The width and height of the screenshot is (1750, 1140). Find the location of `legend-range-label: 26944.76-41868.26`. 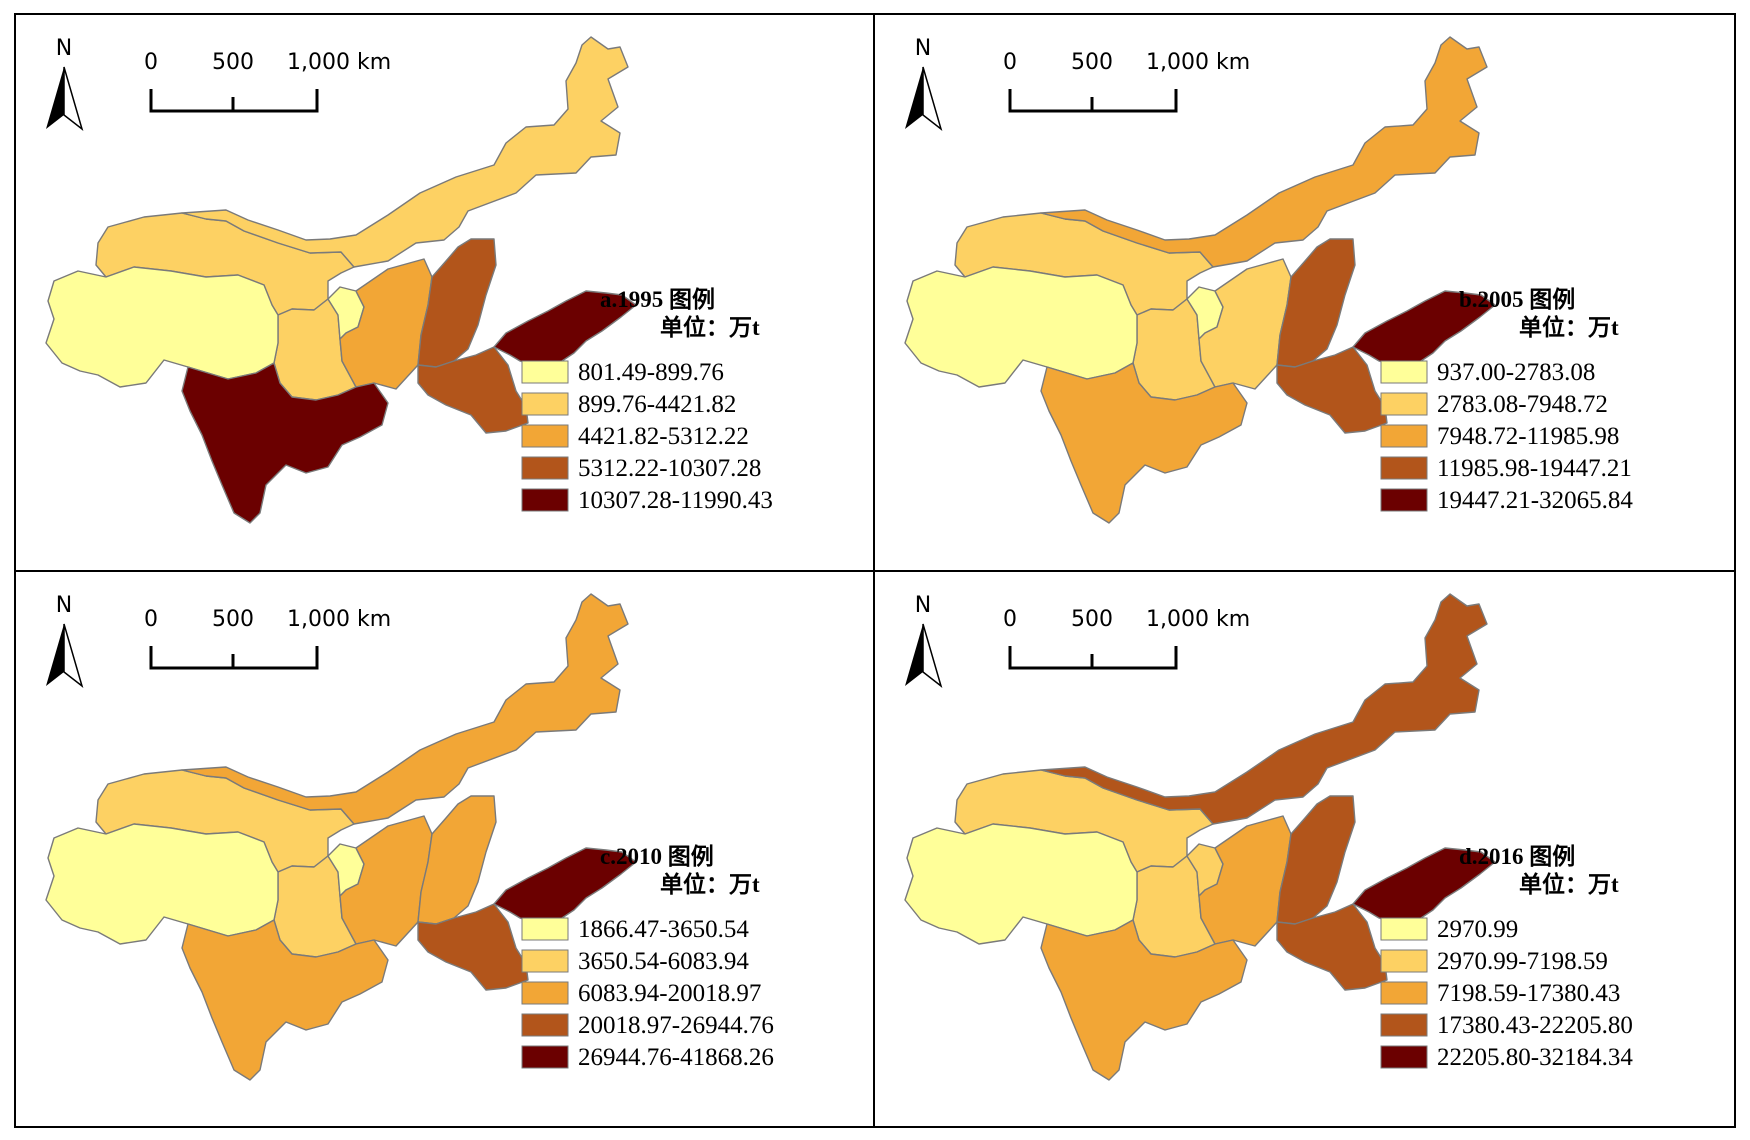

legend-range-label: 26944.76-41868.26 is located at coordinates (676, 1057).